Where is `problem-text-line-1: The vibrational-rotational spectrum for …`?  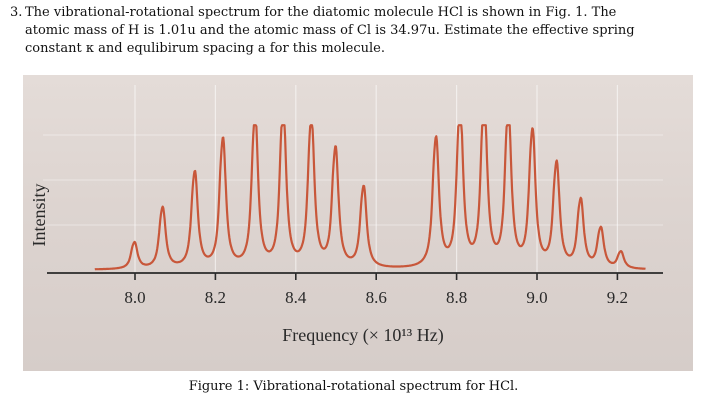 problem-text-line-1: The vibrational-rotational spectrum for … is located at coordinates (321, 12).